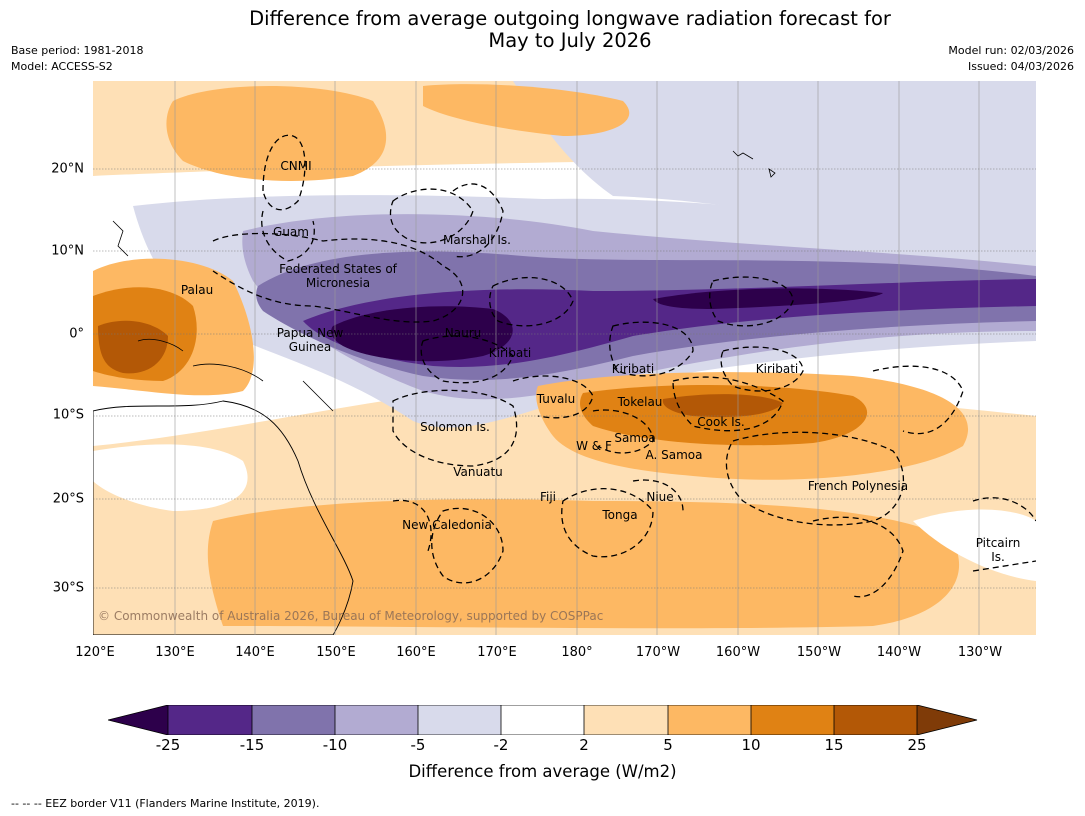  Describe the element at coordinates (62, 66) in the screenshot. I see `model-name: Model: ACCESS-S2` at that location.